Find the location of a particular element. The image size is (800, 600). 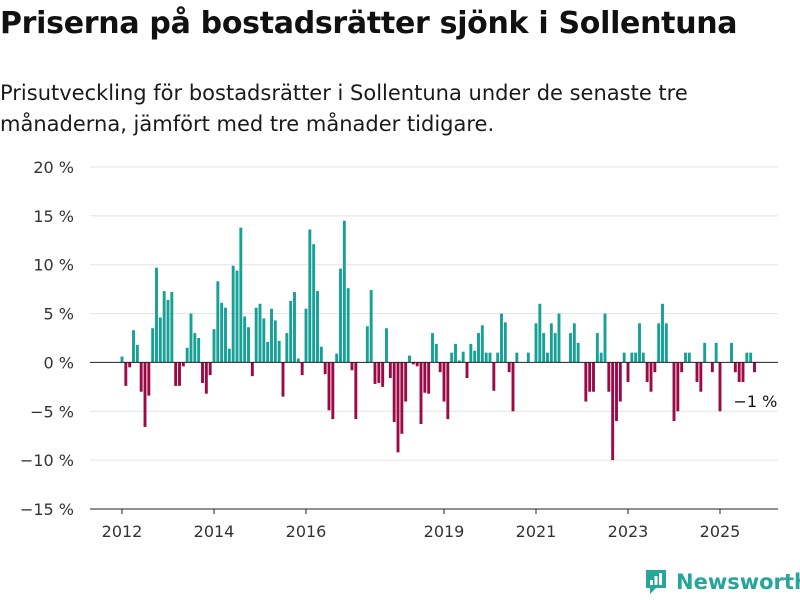

y-tick-label: 0 % is located at coordinates (59, 362).